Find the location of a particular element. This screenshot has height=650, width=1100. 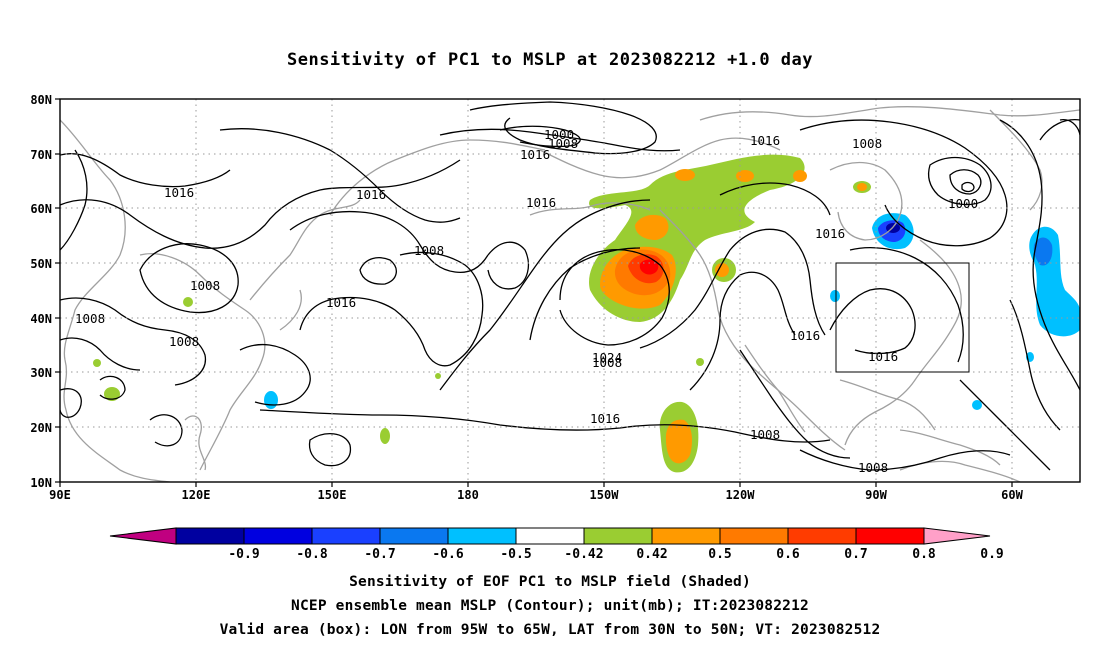

shade-negative-atlantic-core is located at coordinates (1043, 251).